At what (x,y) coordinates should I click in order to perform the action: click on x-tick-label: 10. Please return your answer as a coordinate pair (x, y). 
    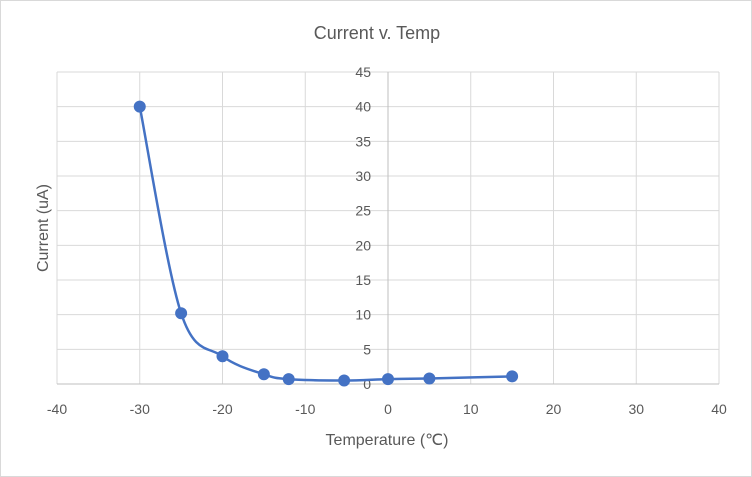
    Looking at the image, I should click on (471, 409).